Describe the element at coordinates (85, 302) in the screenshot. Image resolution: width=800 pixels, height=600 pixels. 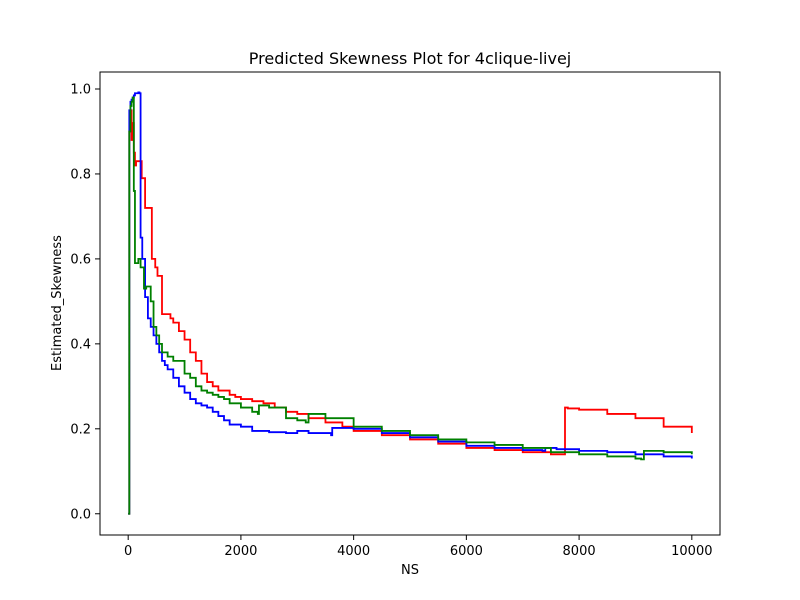
I see `y-axis: 0.0 0.2 0.4 0.6 0.8 1.0` at that location.